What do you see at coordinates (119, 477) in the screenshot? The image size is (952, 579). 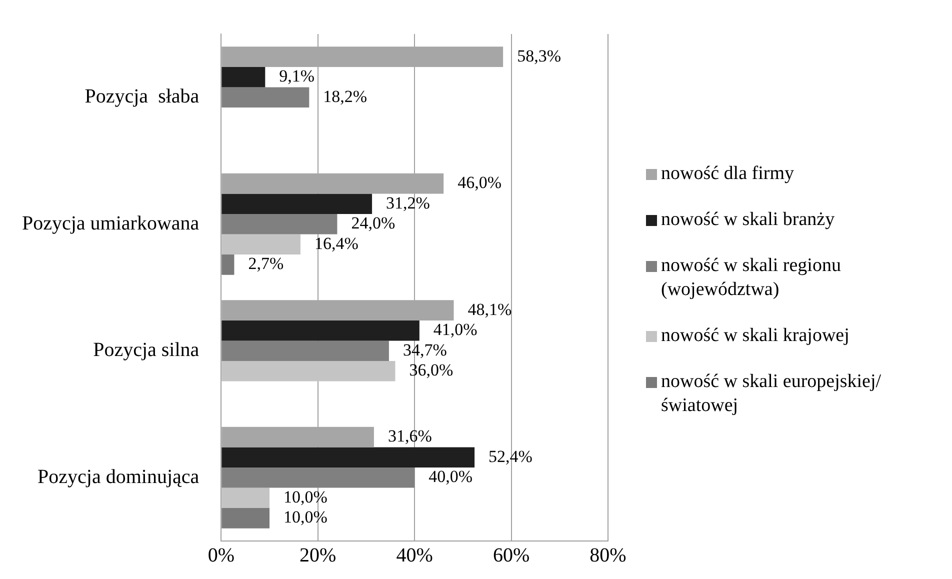 I see `y-tick-label: Pozycja dominująca` at bounding box center [119, 477].